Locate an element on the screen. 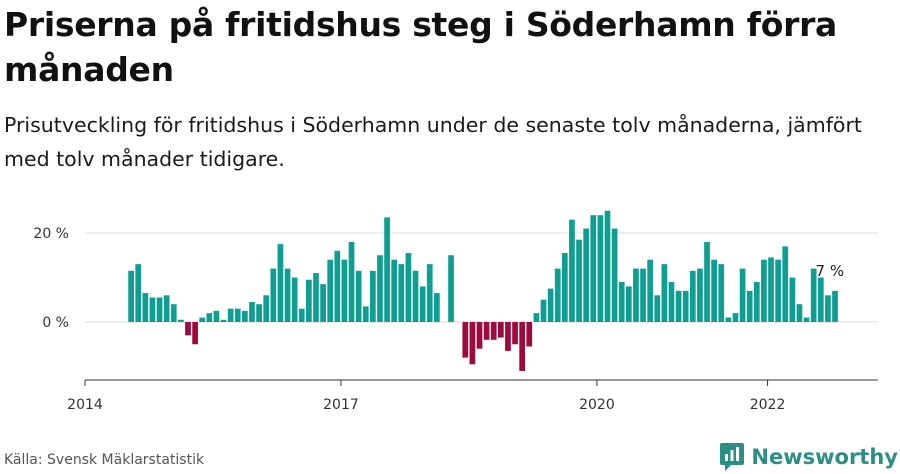 The image size is (900, 474). x-tick-label: 2017 is located at coordinates (341, 405).